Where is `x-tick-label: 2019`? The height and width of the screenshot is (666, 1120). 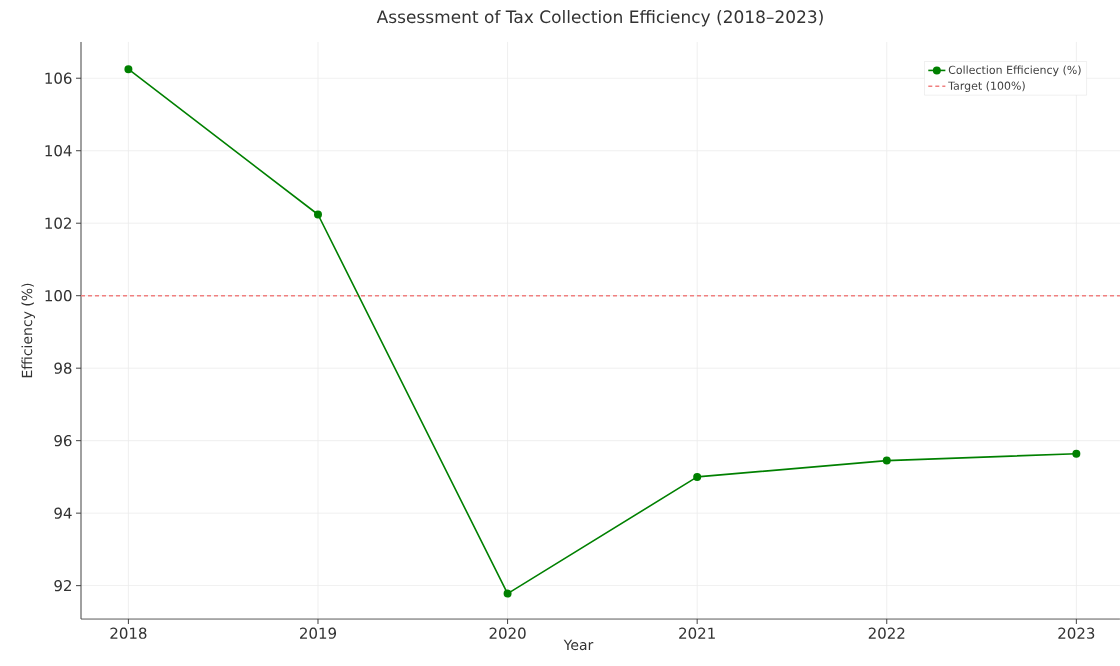
x-tick-label: 2019 is located at coordinates (318, 633).